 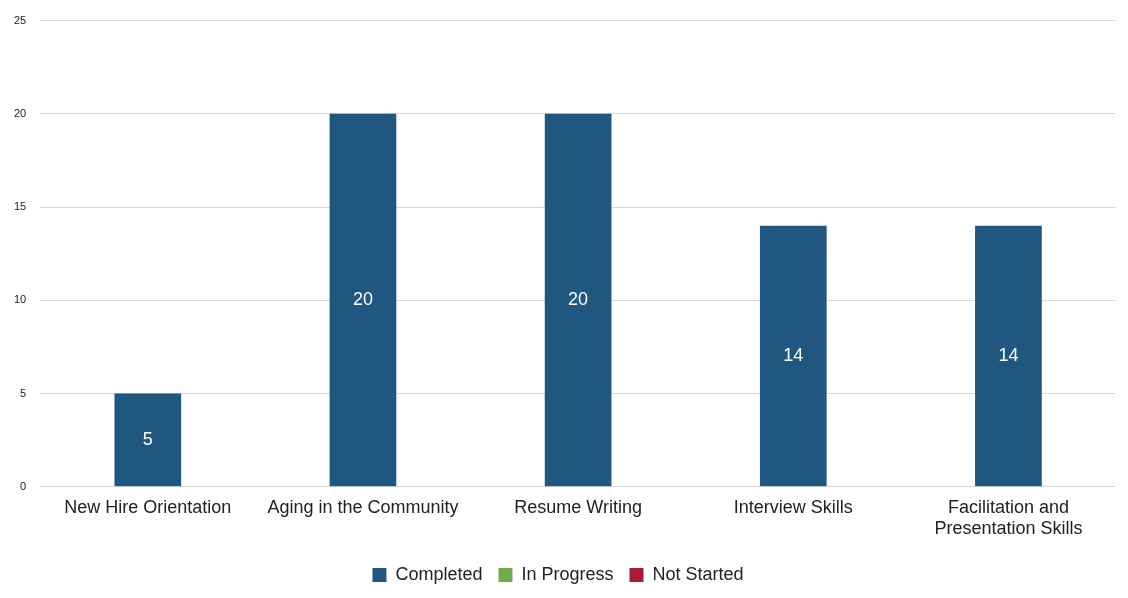 What do you see at coordinates (148, 506) in the screenshot?
I see `x-tick-label: New Hire Orientation` at bounding box center [148, 506].